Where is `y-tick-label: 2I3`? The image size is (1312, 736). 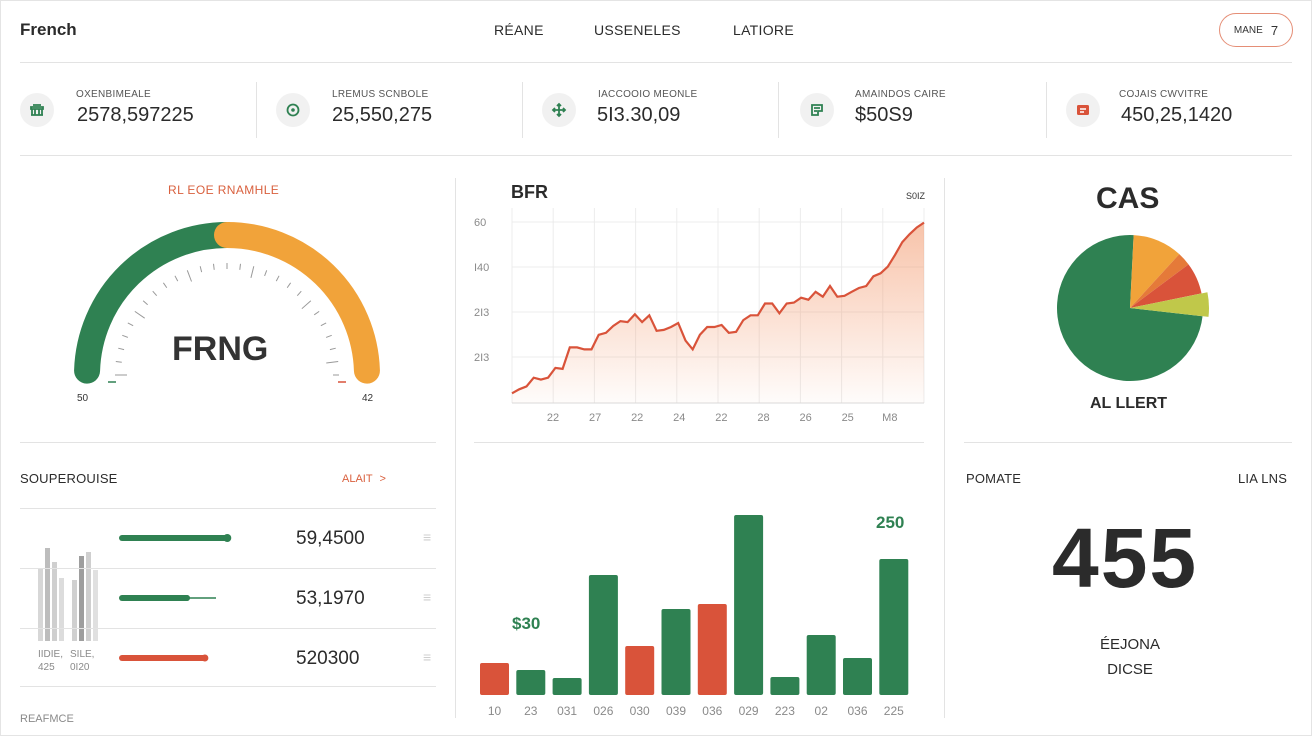 y-tick-label: 2I3 is located at coordinates (481, 358).